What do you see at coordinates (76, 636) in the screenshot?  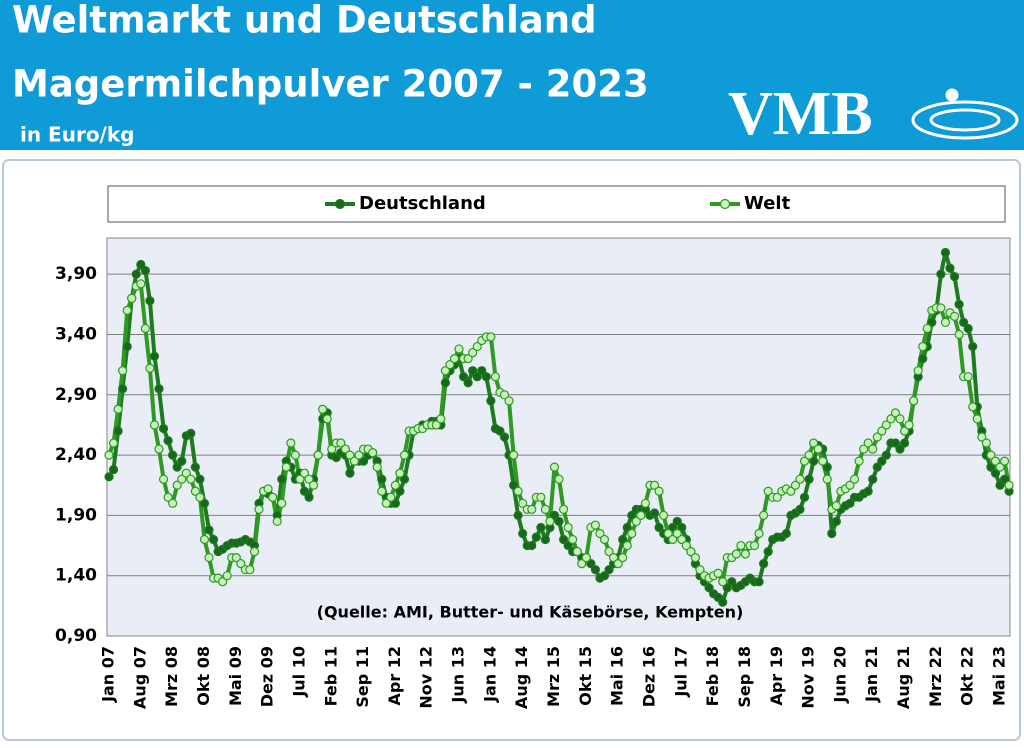 I see `y-tick-label: 0,90` at bounding box center [76, 636].